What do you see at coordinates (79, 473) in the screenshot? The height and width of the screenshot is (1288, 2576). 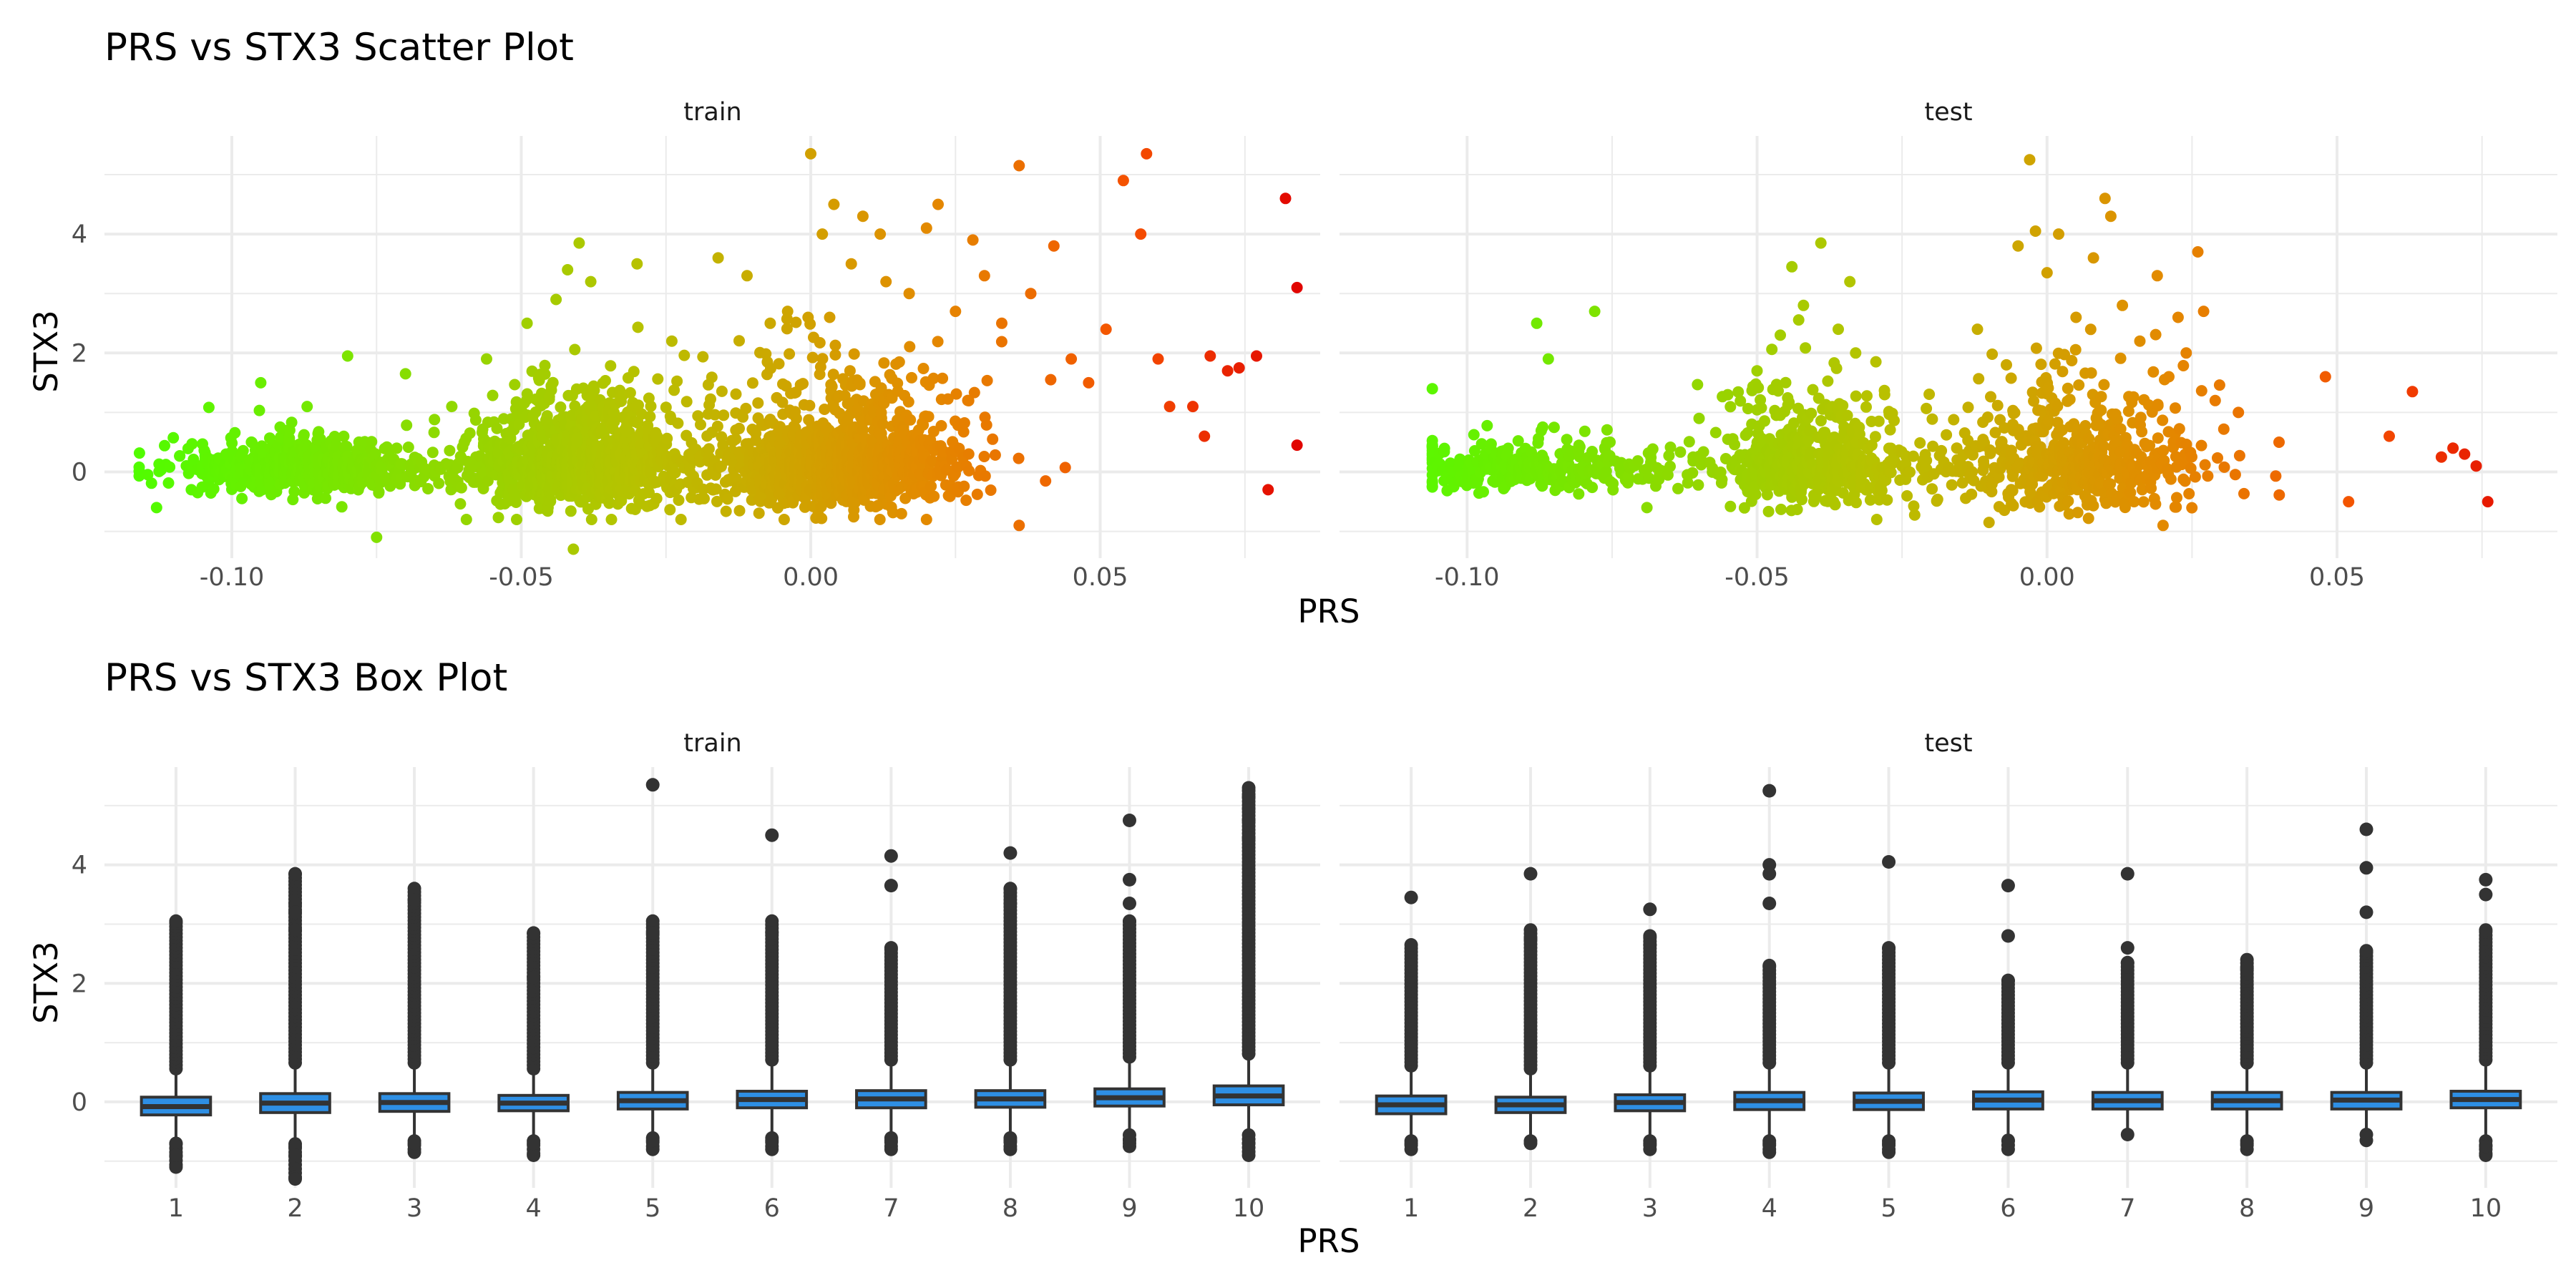 I see `y-tick-label: 0` at bounding box center [79, 473].